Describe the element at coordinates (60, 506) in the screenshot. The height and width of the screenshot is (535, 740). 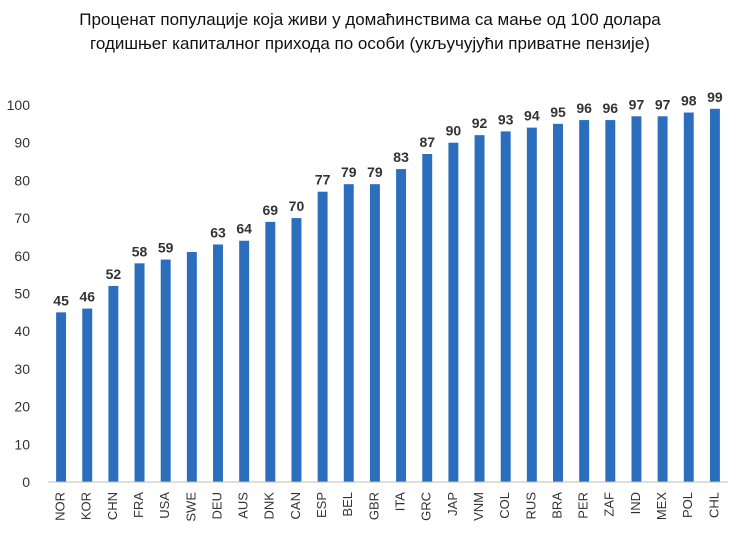
I see `x-tick-label: NOR` at that location.